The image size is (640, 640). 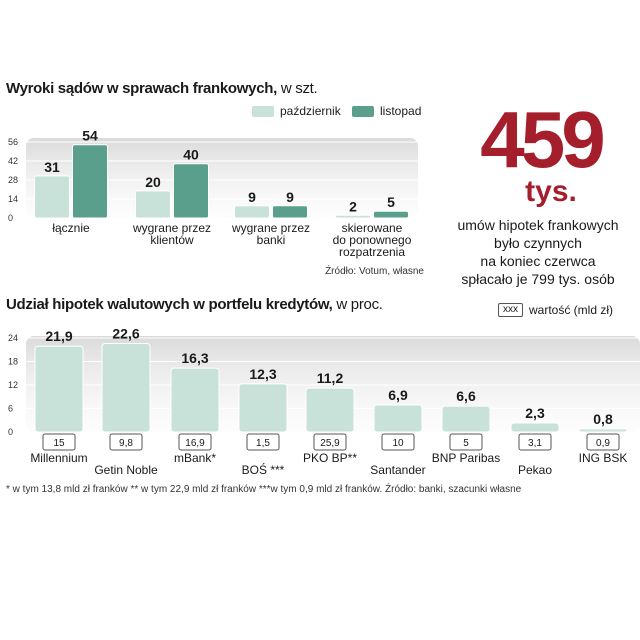 What do you see at coordinates (299, 88) in the screenshot?
I see `chart1-unit: w szt.` at bounding box center [299, 88].